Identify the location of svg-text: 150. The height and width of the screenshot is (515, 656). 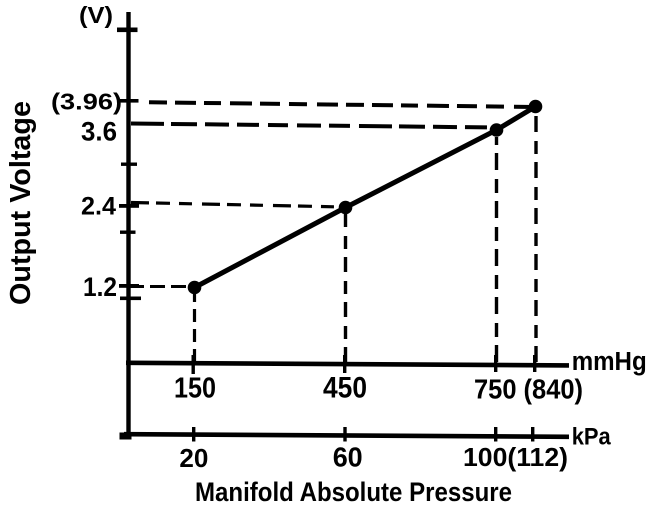
(195, 388).